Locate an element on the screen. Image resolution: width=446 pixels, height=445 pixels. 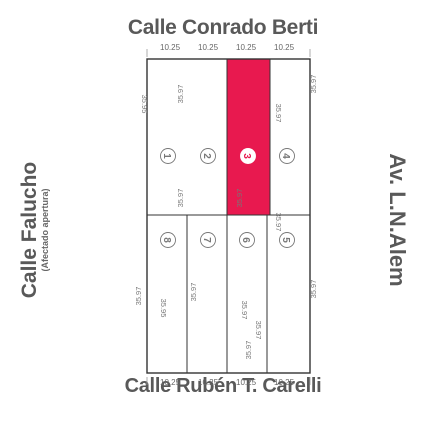
lot-marker-8: 8 is located at coordinates (168, 240).